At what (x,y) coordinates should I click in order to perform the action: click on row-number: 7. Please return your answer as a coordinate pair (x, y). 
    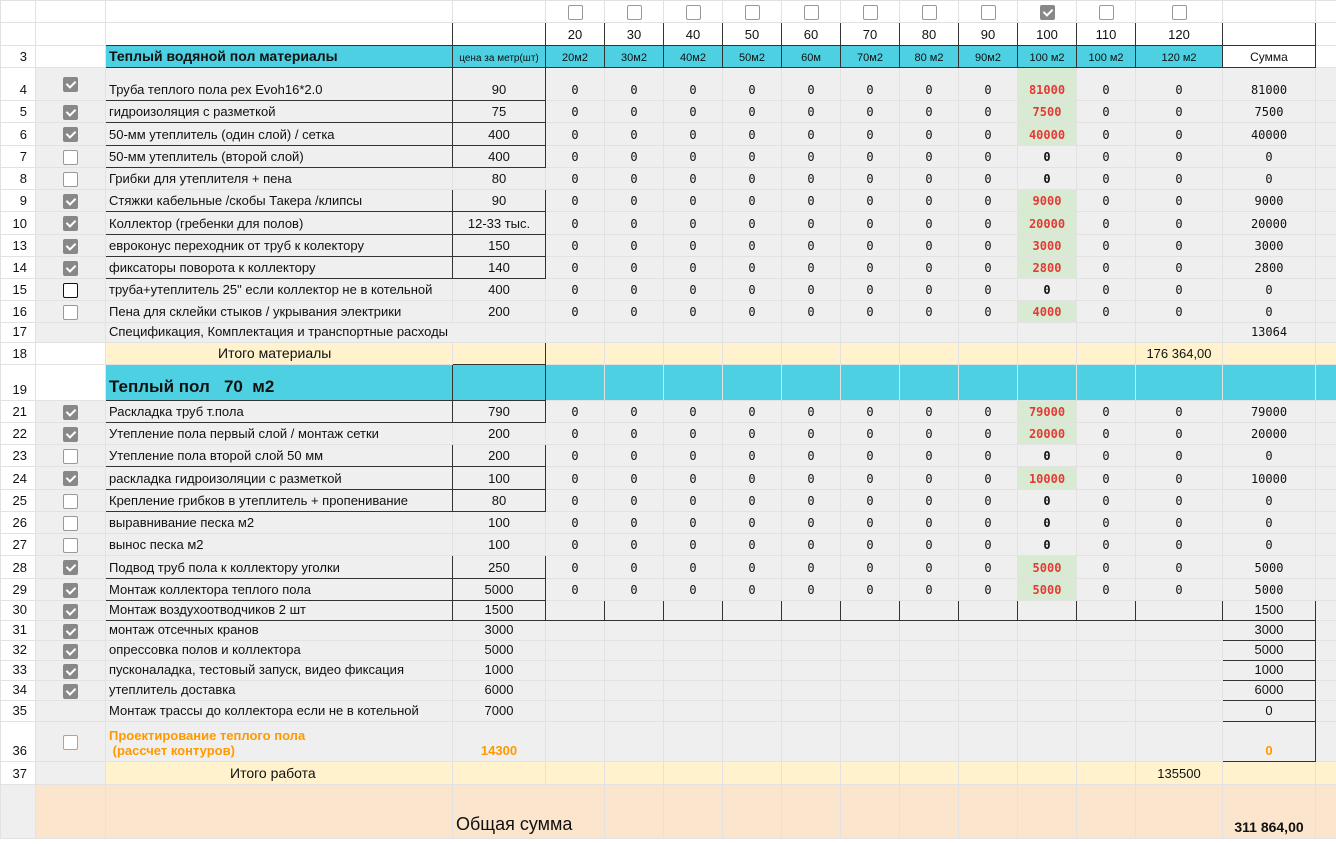
    Looking at the image, I should click on (18, 156).